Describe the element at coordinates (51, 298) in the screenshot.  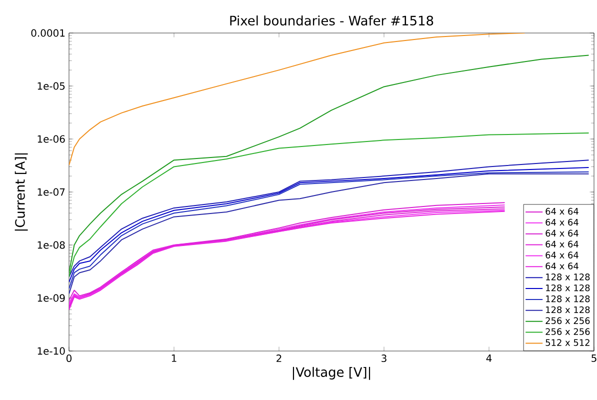
I see `y-tick-label: 1e-09` at that location.